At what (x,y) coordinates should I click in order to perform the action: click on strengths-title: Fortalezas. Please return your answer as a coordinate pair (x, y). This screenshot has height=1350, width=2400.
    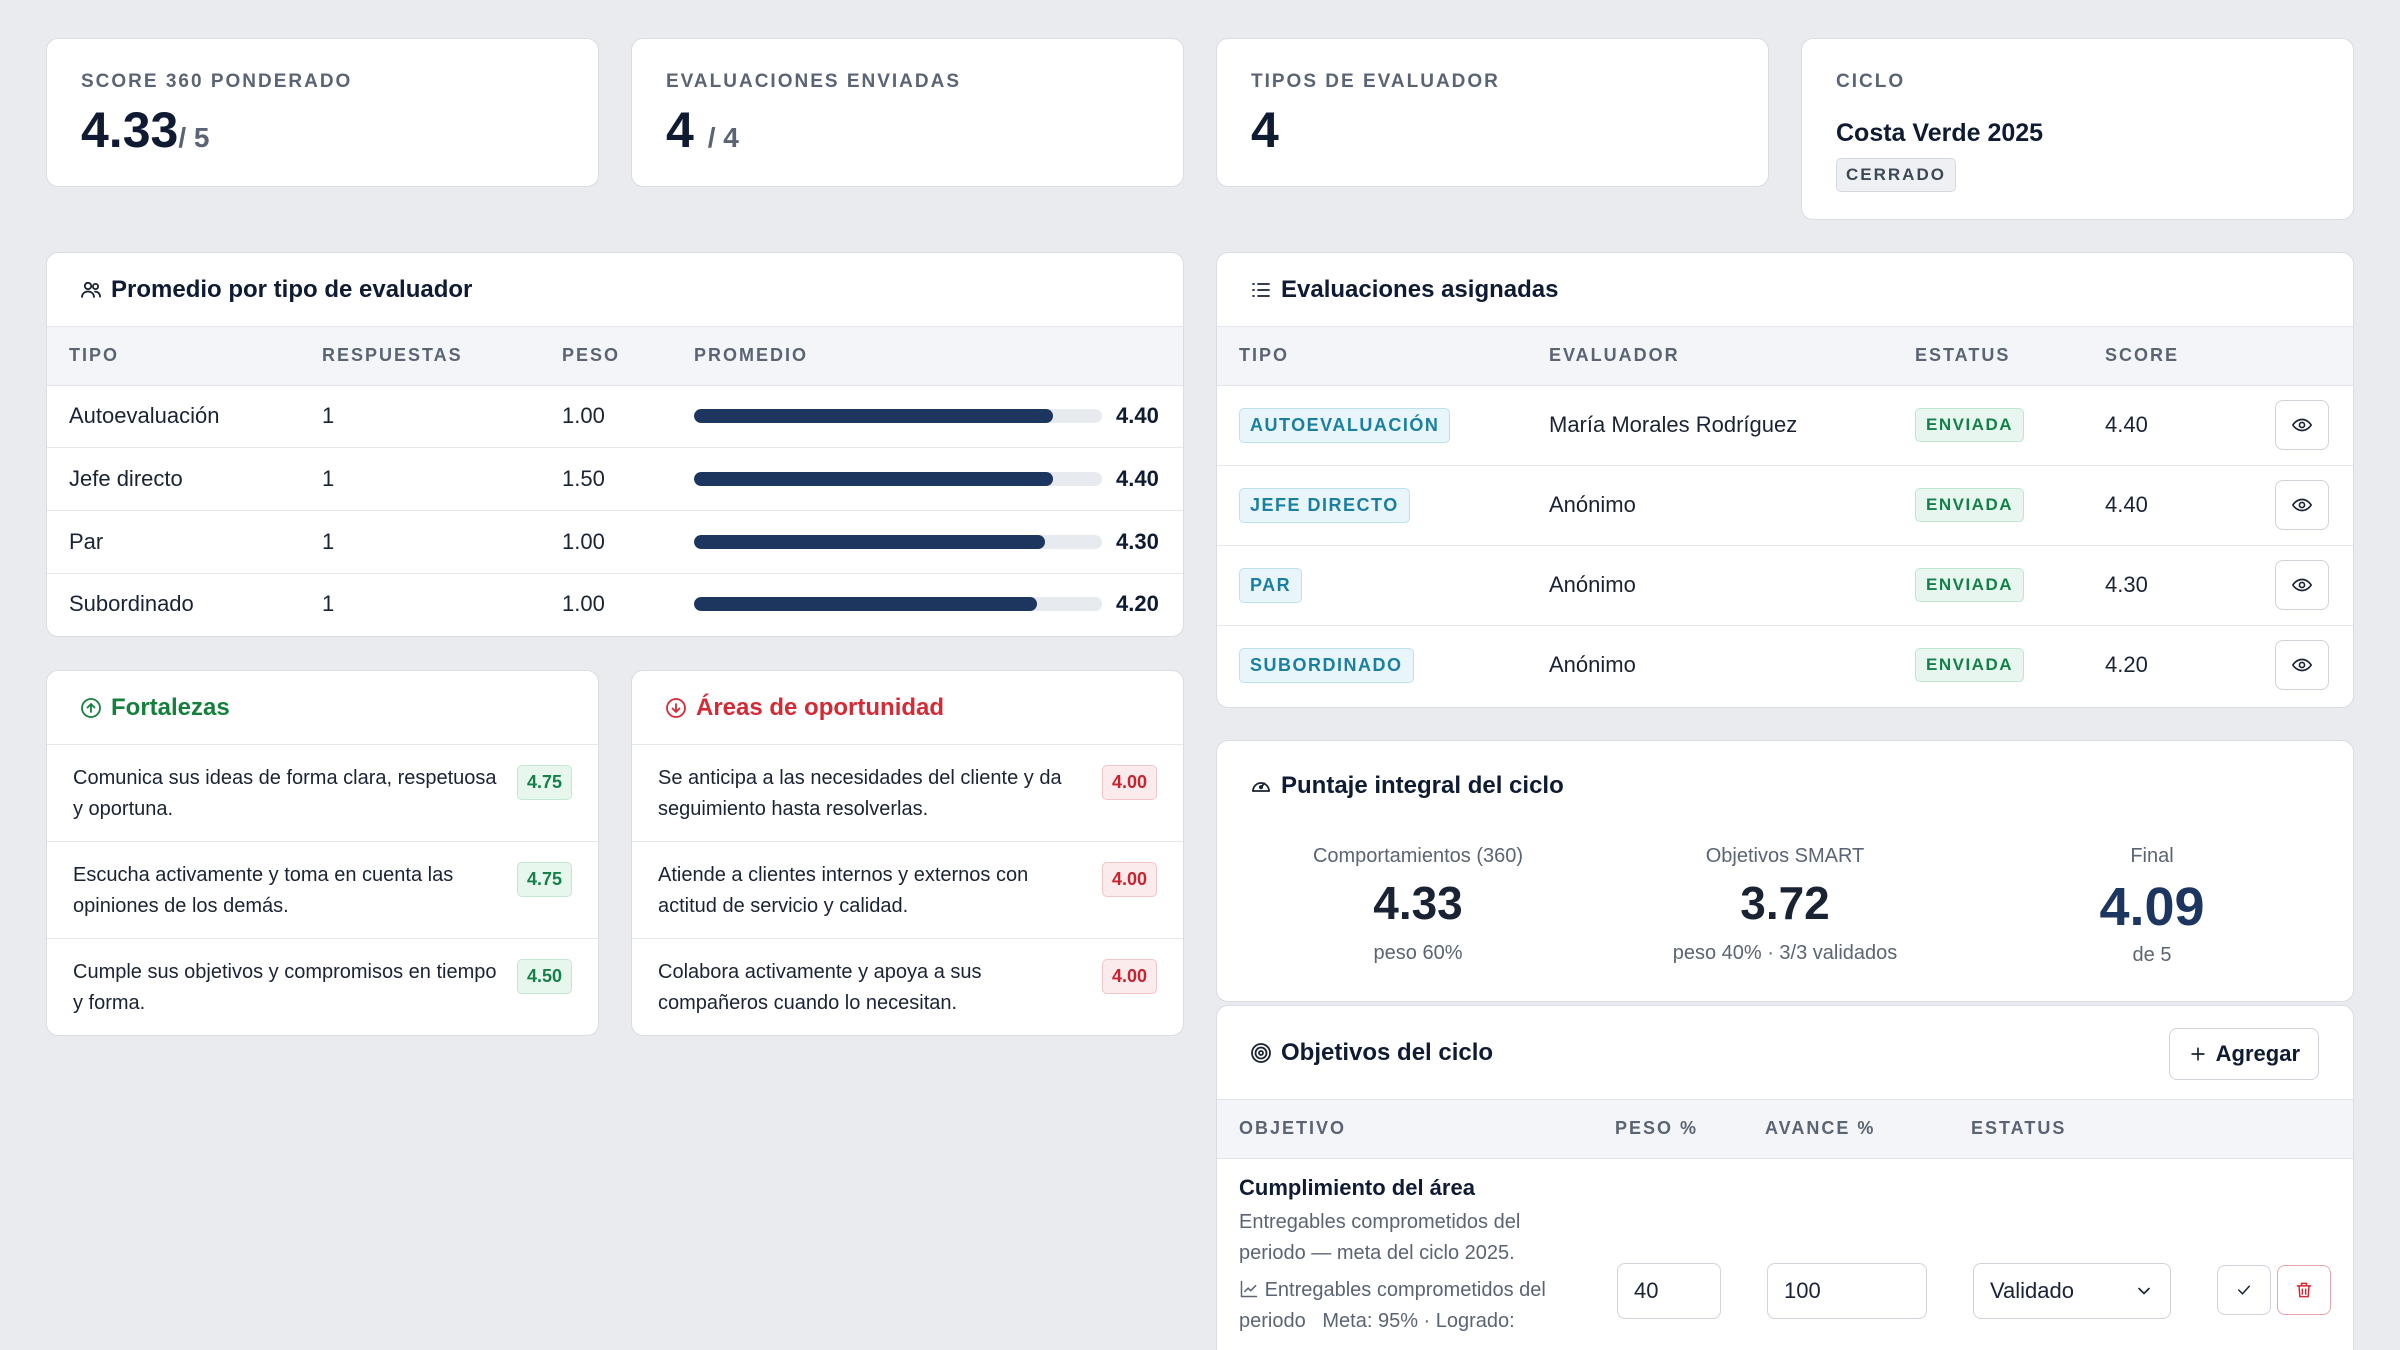
    Looking at the image, I should click on (170, 707).